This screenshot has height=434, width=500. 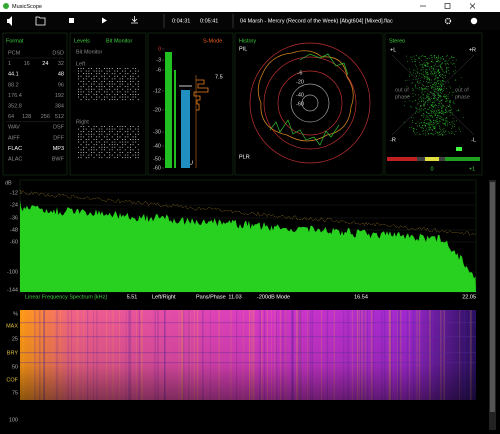 I want to click on format-item: 16, so click(x=27, y=64).